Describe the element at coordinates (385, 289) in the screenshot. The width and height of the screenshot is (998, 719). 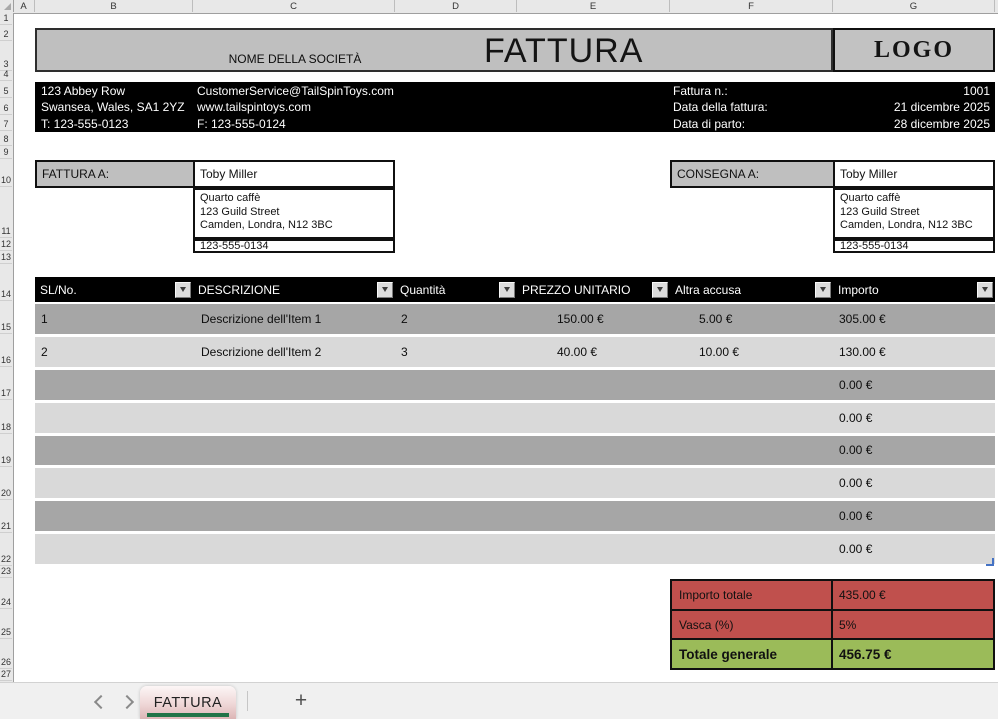
I see `filter-button-descrizione` at that location.